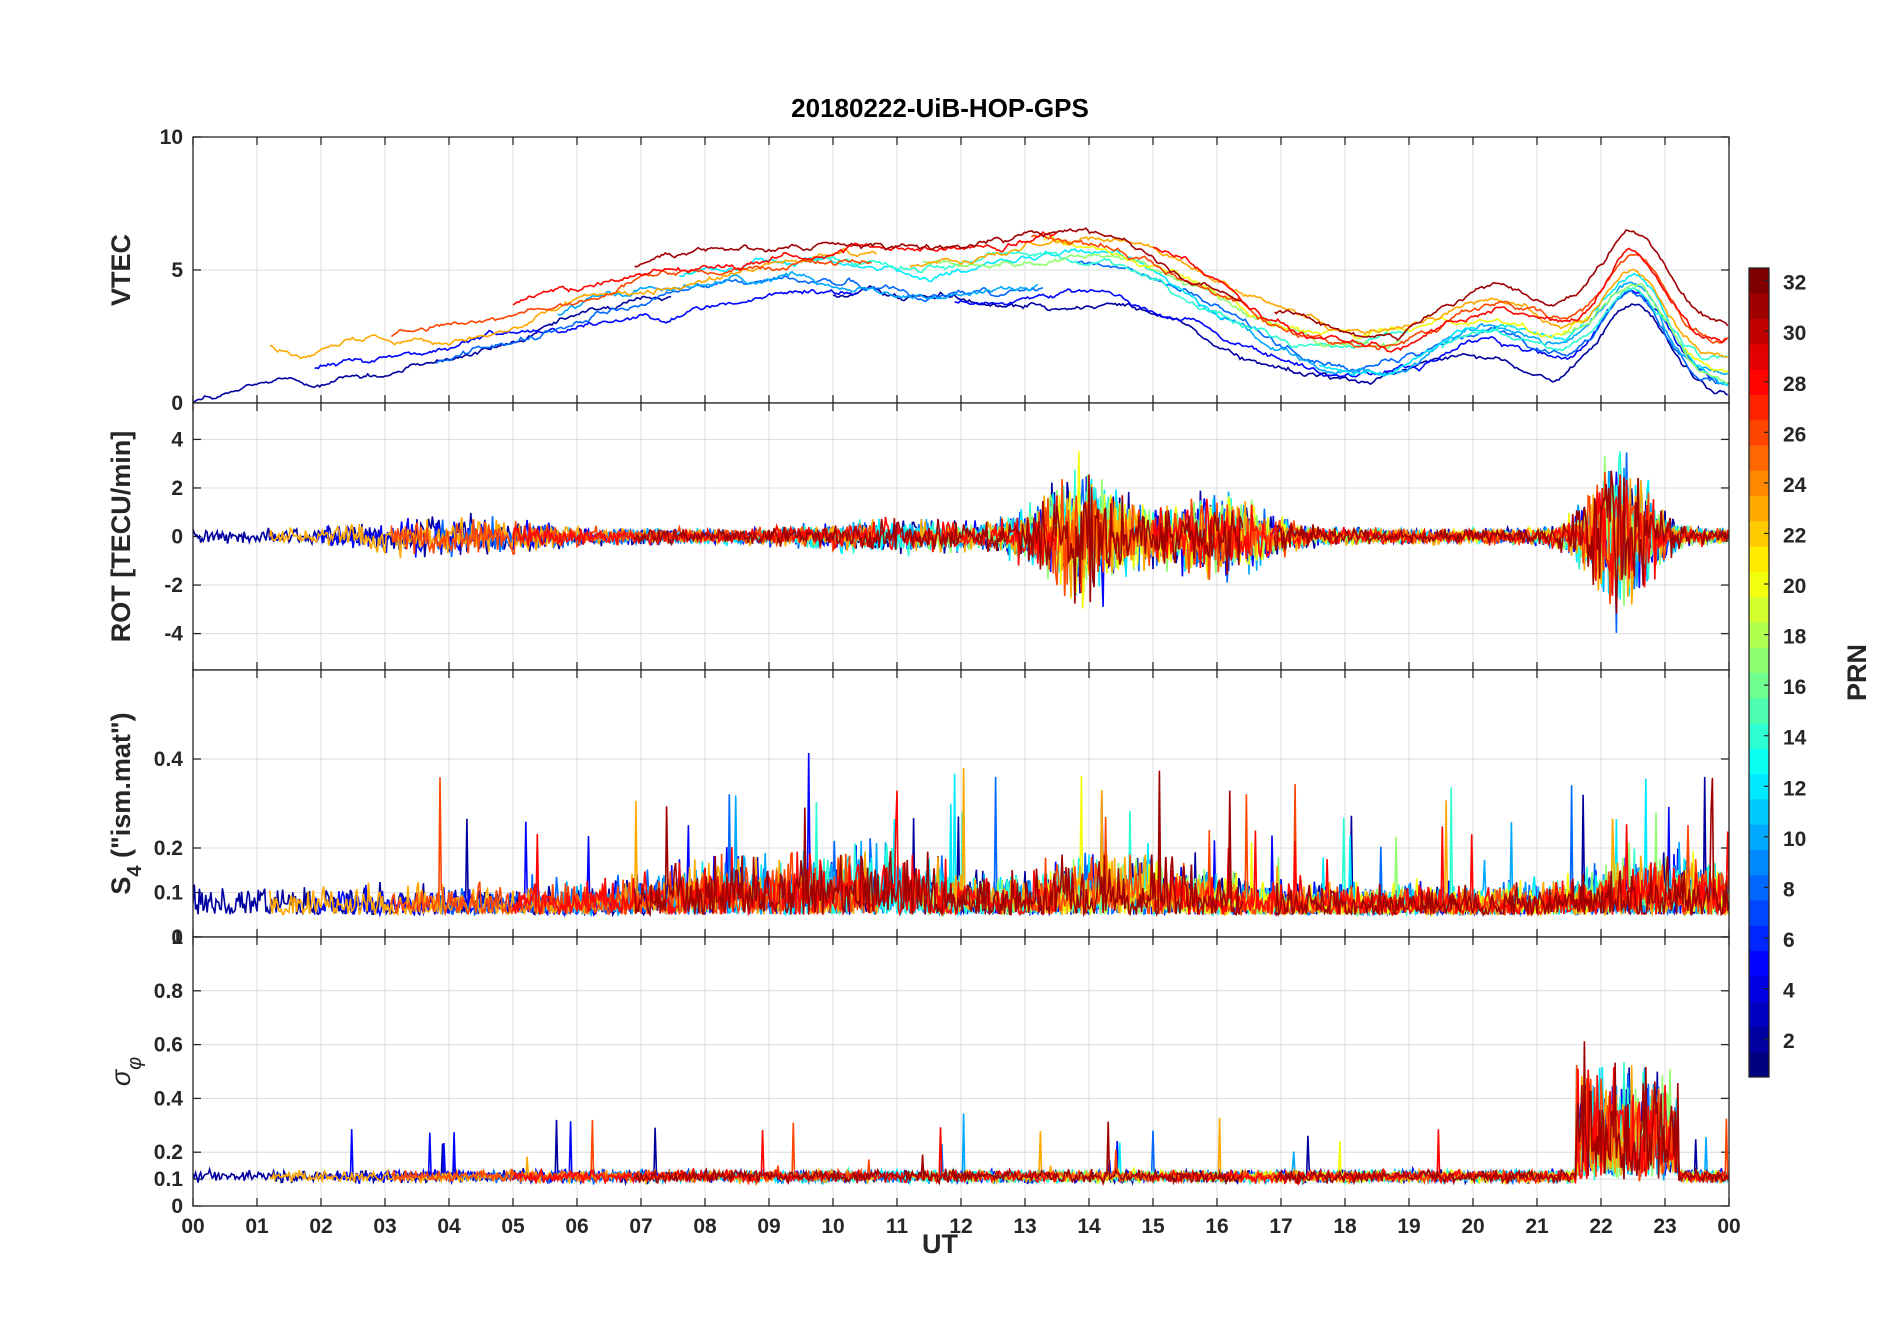 The image size is (1902, 1330). Describe the element at coordinates (832, 1226) in the screenshot. I see `x-tick-label: 10` at that location.